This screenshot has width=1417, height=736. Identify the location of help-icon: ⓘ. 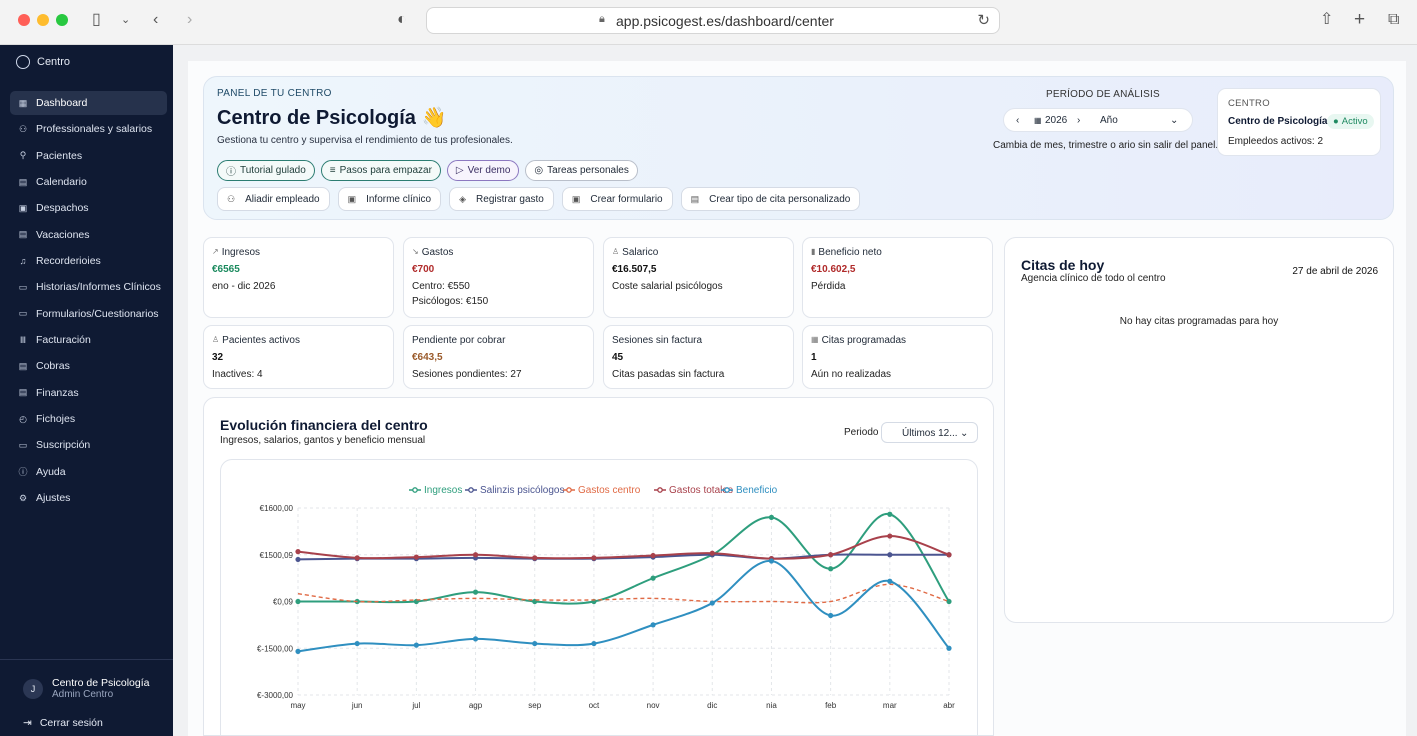
(23, 472).